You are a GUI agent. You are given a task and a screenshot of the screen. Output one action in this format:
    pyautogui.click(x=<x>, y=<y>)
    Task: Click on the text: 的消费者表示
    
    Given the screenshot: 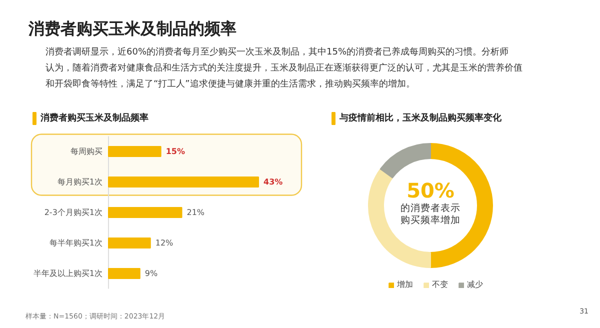 What is the action you would take?
    pyautogui.click(x=430, y=208)
    